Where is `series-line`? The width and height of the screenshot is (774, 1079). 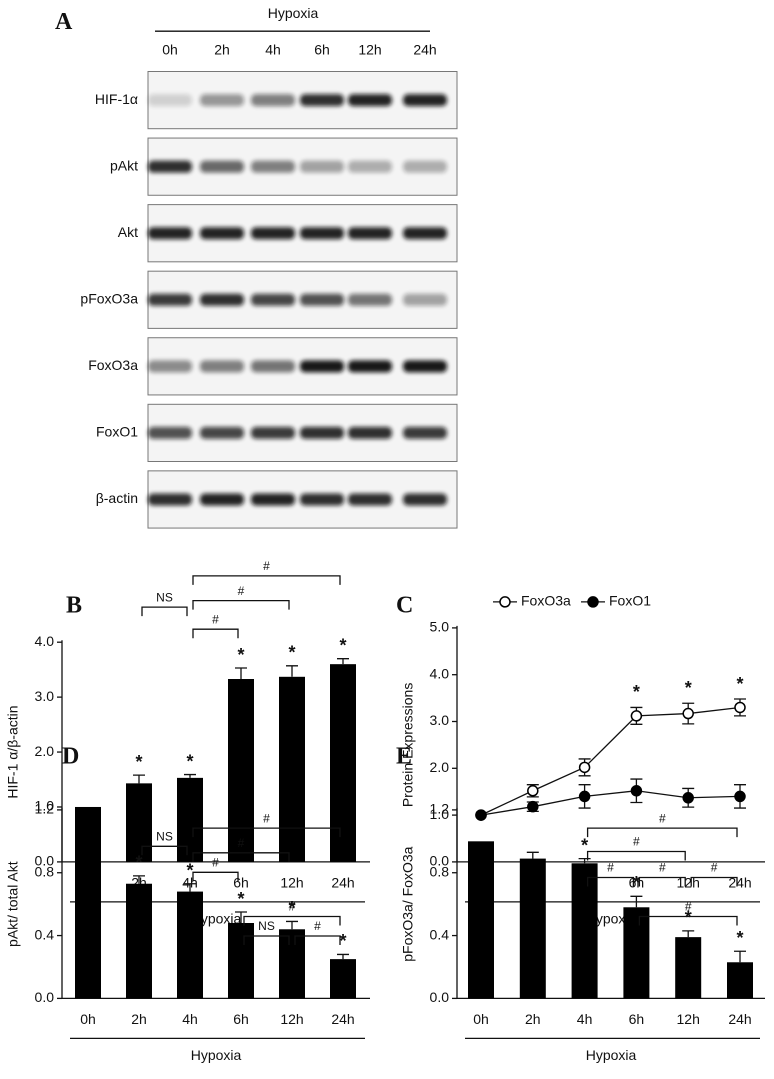 series-line is located at coordinates (610, 761).